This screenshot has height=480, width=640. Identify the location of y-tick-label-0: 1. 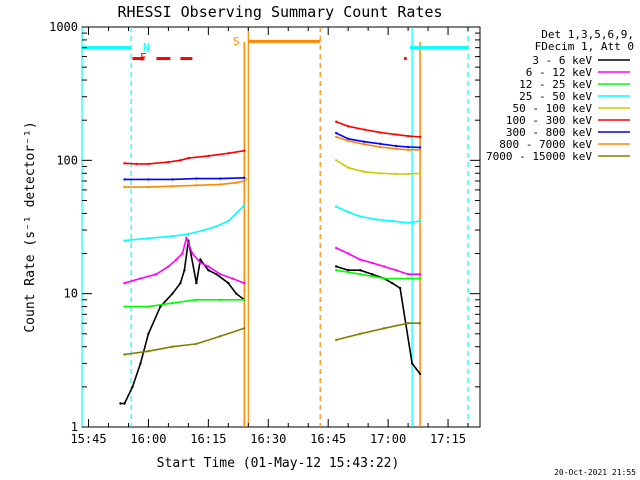
(74, 427).